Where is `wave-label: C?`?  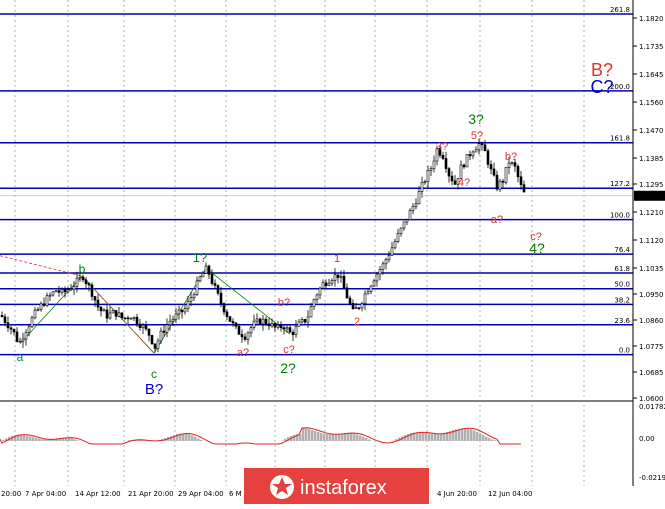
wave-label: C? is located at coordinates (601, 87).